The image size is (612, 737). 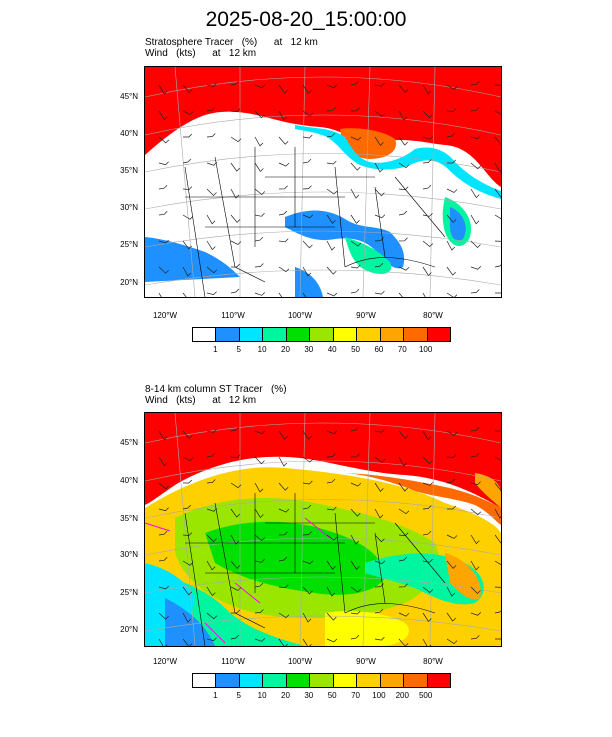 I want to click on panel2-subtitle-2: Wind (kts) at 12 km, so click(x=201, y=400).